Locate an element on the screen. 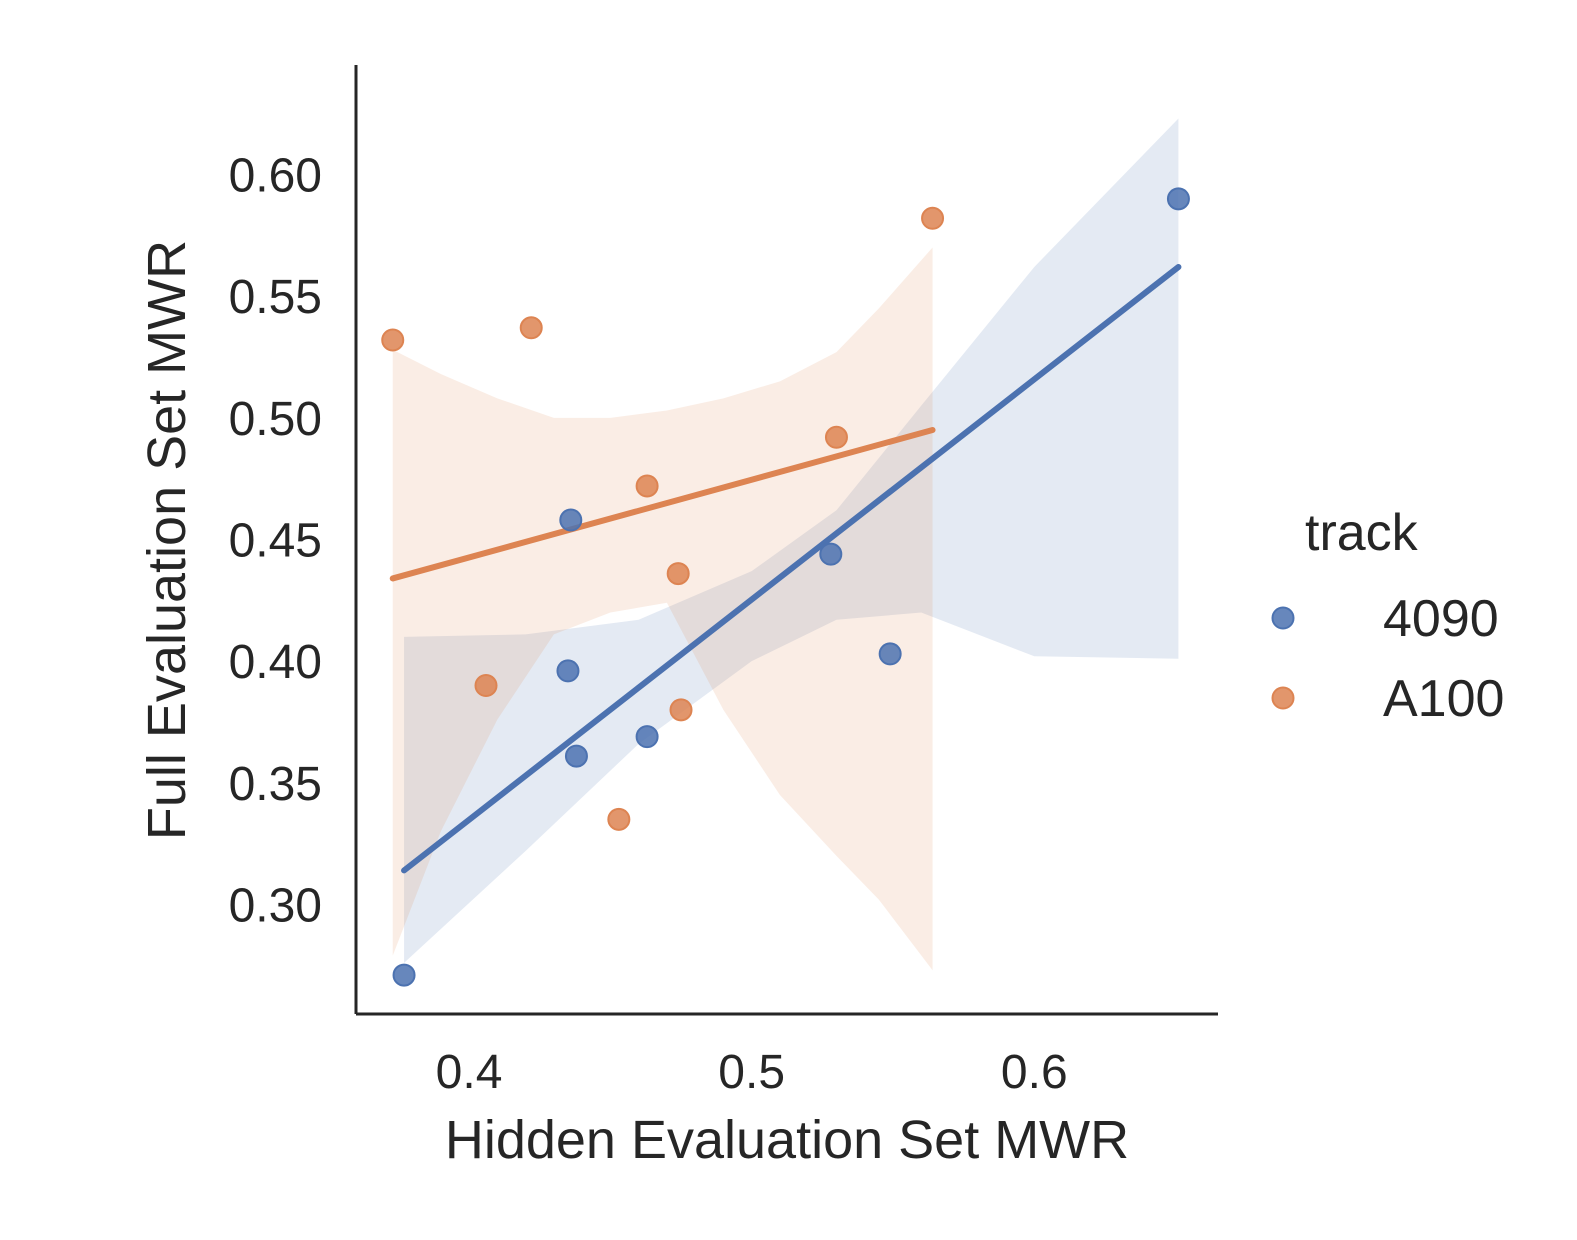 This screenshot has height=1240, width=1577. legend-label-a100: A100 is located at coordinates (1443, 699).